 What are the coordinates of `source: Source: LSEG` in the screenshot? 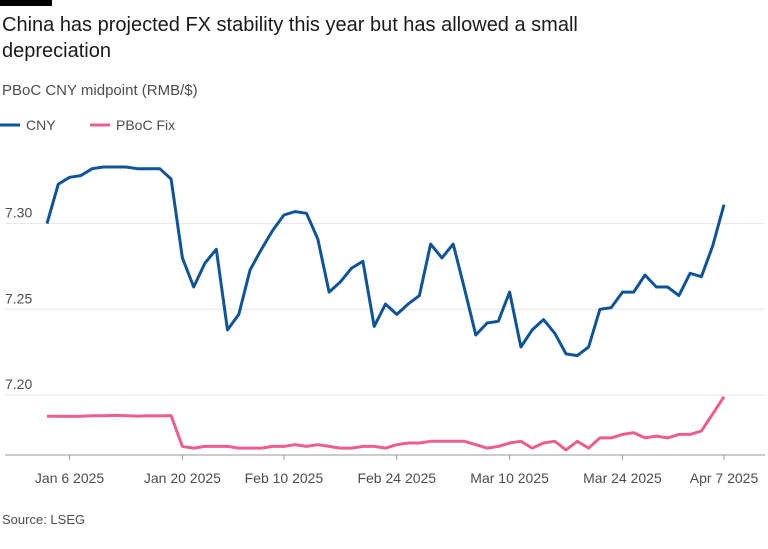 It's located at (44, 519).